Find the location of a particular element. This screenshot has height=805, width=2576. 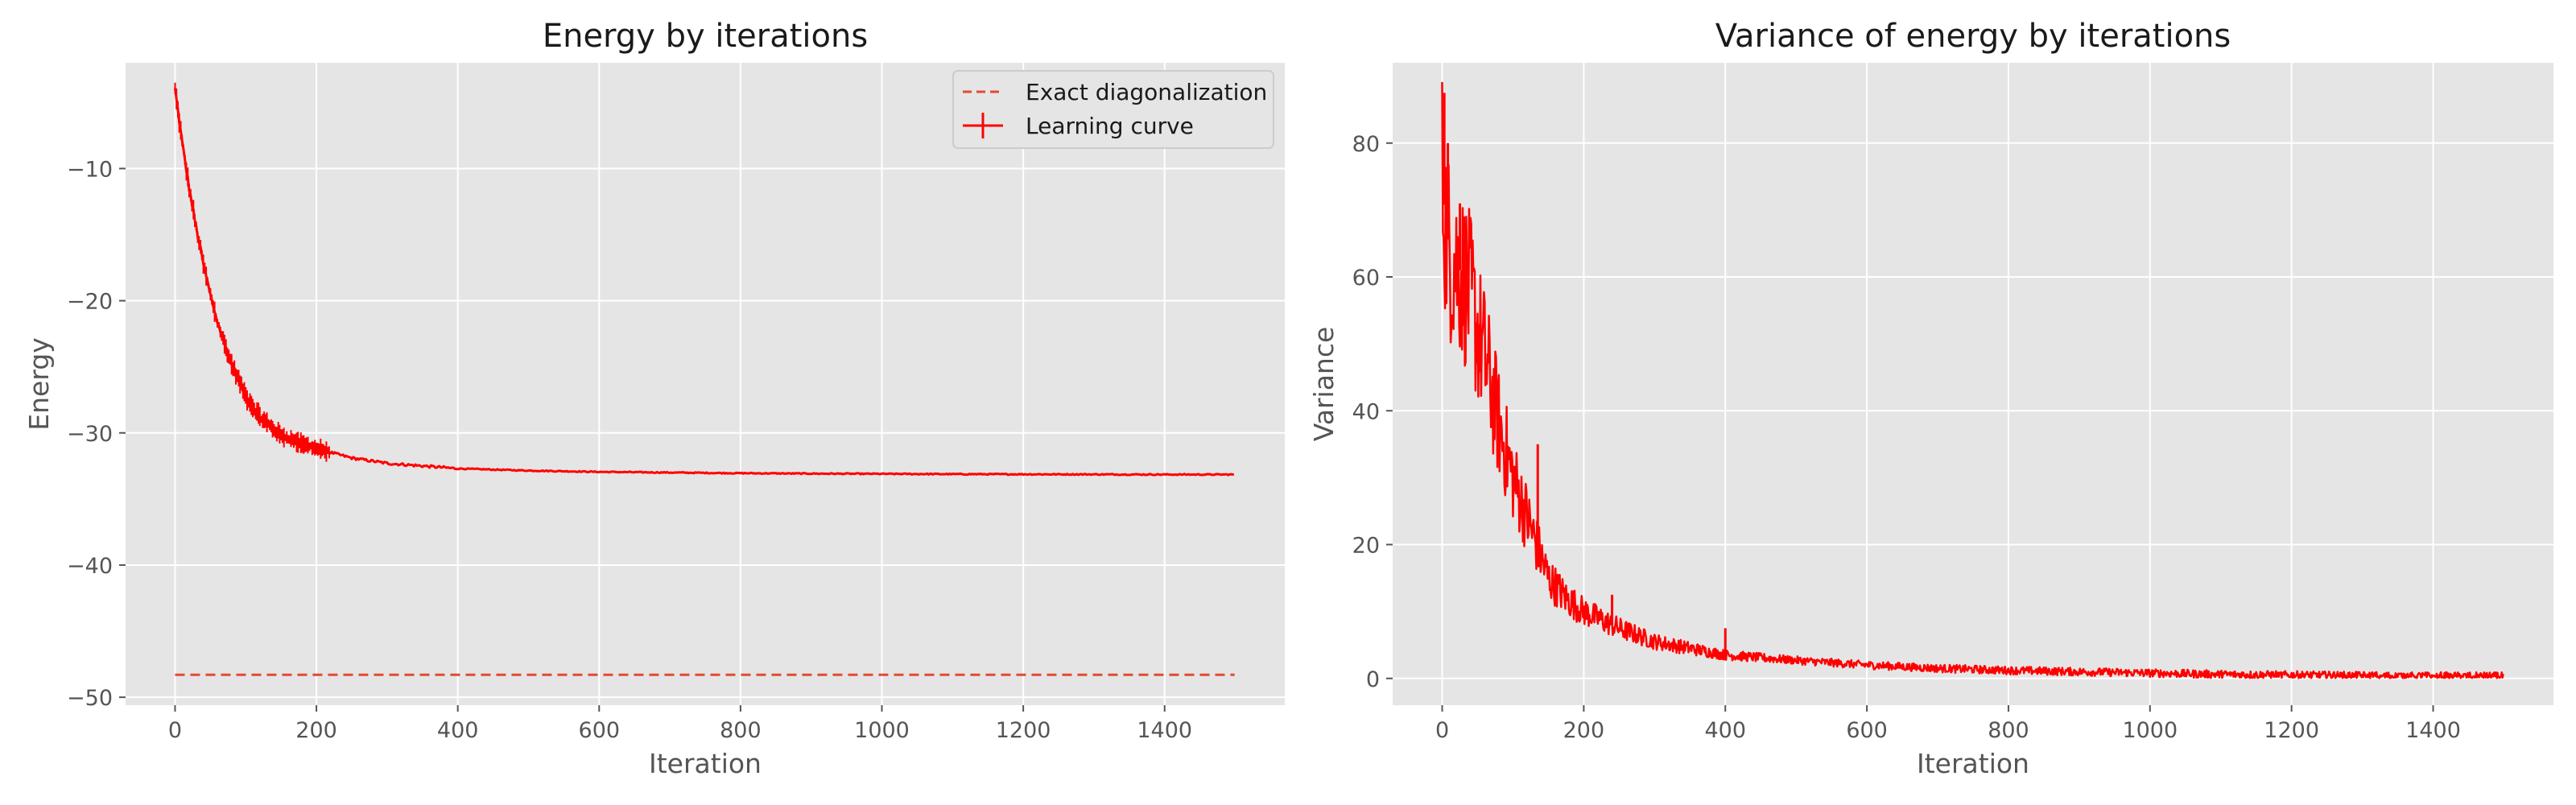

variance-chart-title: Variance of energy by iterations is located at coordinates (1973, 36).